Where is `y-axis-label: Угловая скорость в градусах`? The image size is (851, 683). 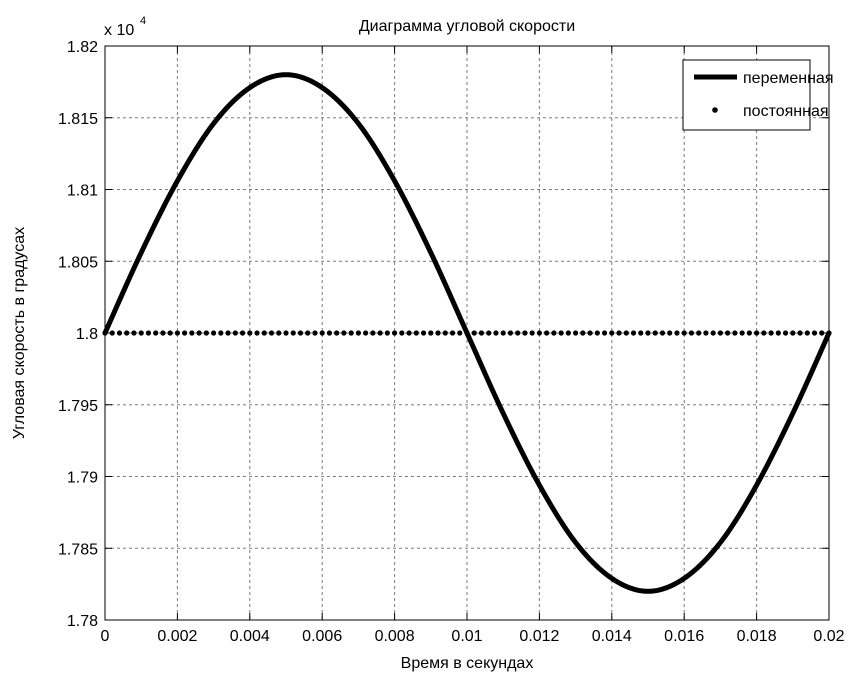
y-axis-label: Угловая скорость в градусах is located at coordinates (19, 333).